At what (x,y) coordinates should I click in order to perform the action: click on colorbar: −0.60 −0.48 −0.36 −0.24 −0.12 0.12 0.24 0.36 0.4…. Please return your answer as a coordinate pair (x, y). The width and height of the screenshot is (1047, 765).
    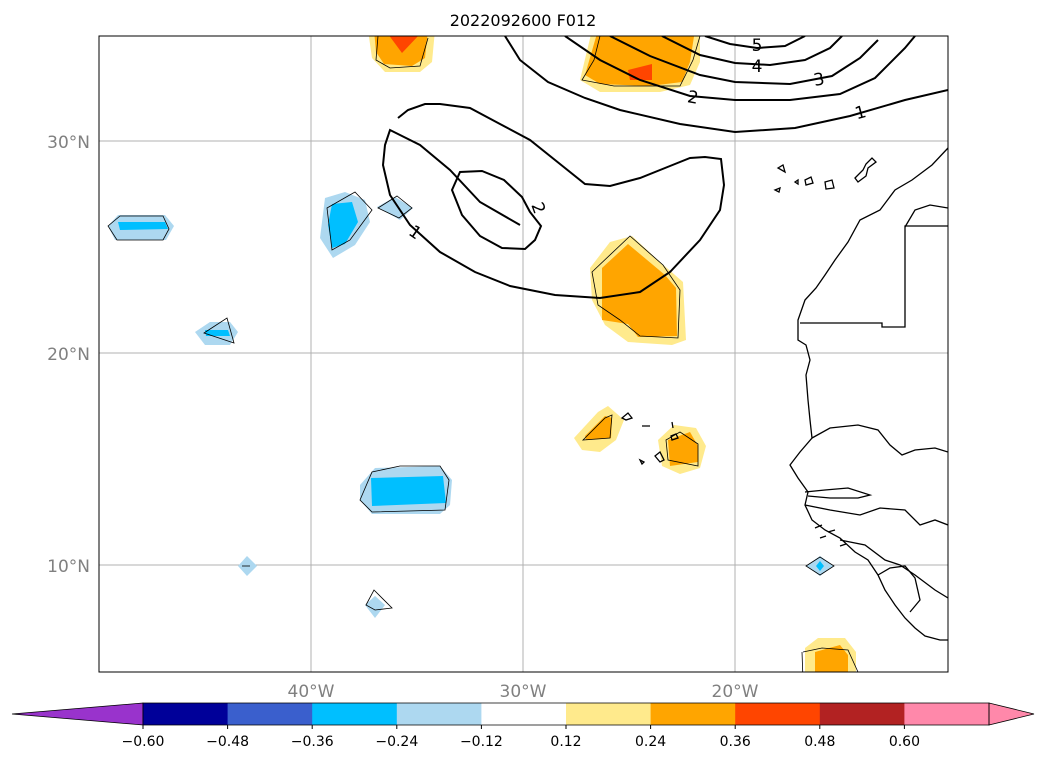
    Looking at the image, I should click on (523, 726).